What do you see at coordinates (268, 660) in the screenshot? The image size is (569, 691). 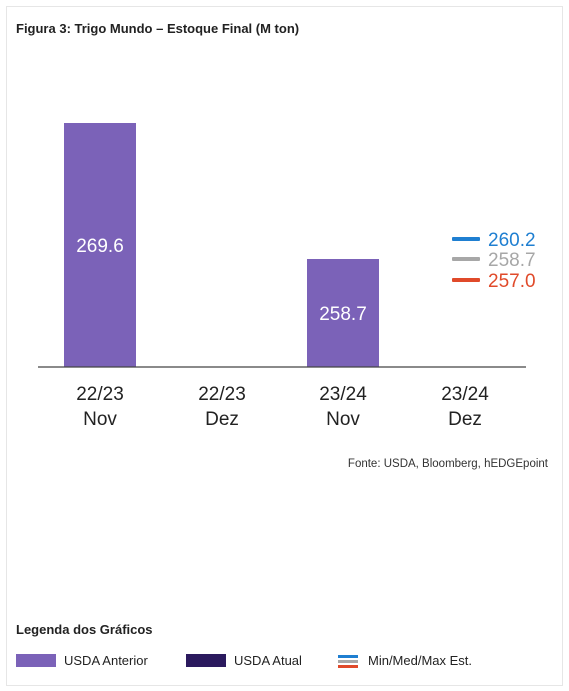 I see `legend-label-usda-atual: USDA Atual` at bounding box center [268, 660].